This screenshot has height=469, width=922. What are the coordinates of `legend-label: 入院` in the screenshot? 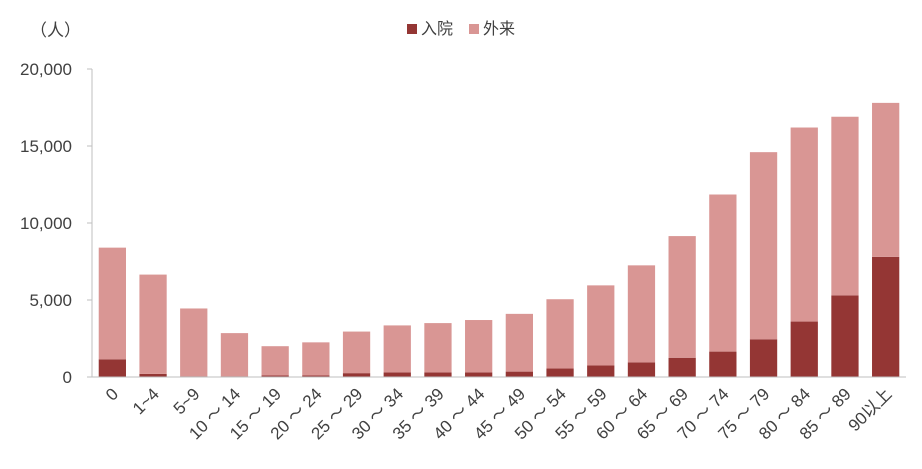 It's located at (437, 28).